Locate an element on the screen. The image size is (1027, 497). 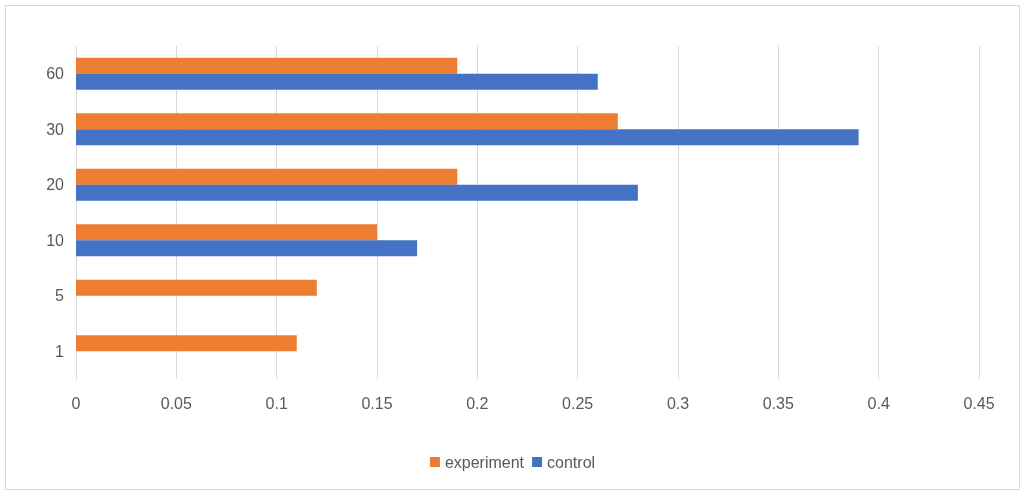
y-tick-label: 60 is located at coordinates (55, 74).